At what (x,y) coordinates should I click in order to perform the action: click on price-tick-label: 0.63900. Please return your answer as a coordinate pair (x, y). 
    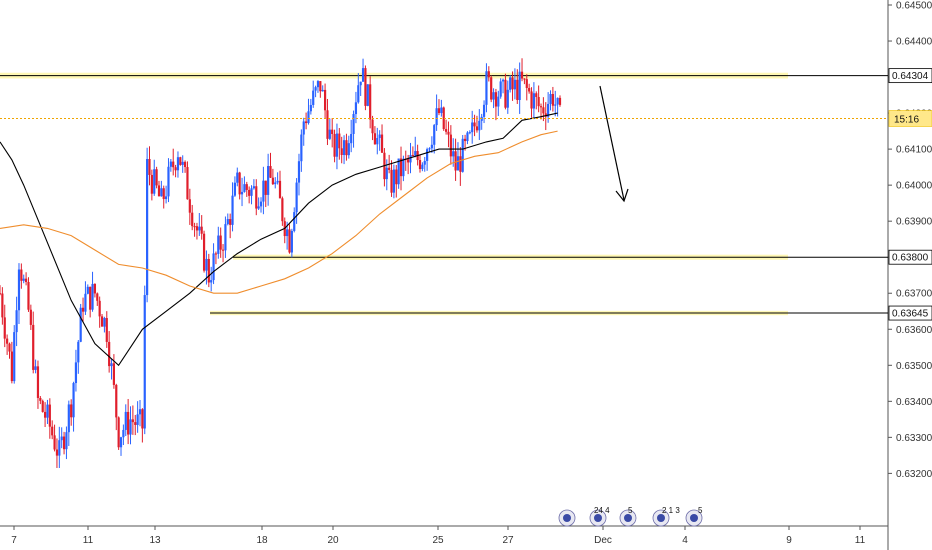
    Looking at the image, I should click on (914, 222).